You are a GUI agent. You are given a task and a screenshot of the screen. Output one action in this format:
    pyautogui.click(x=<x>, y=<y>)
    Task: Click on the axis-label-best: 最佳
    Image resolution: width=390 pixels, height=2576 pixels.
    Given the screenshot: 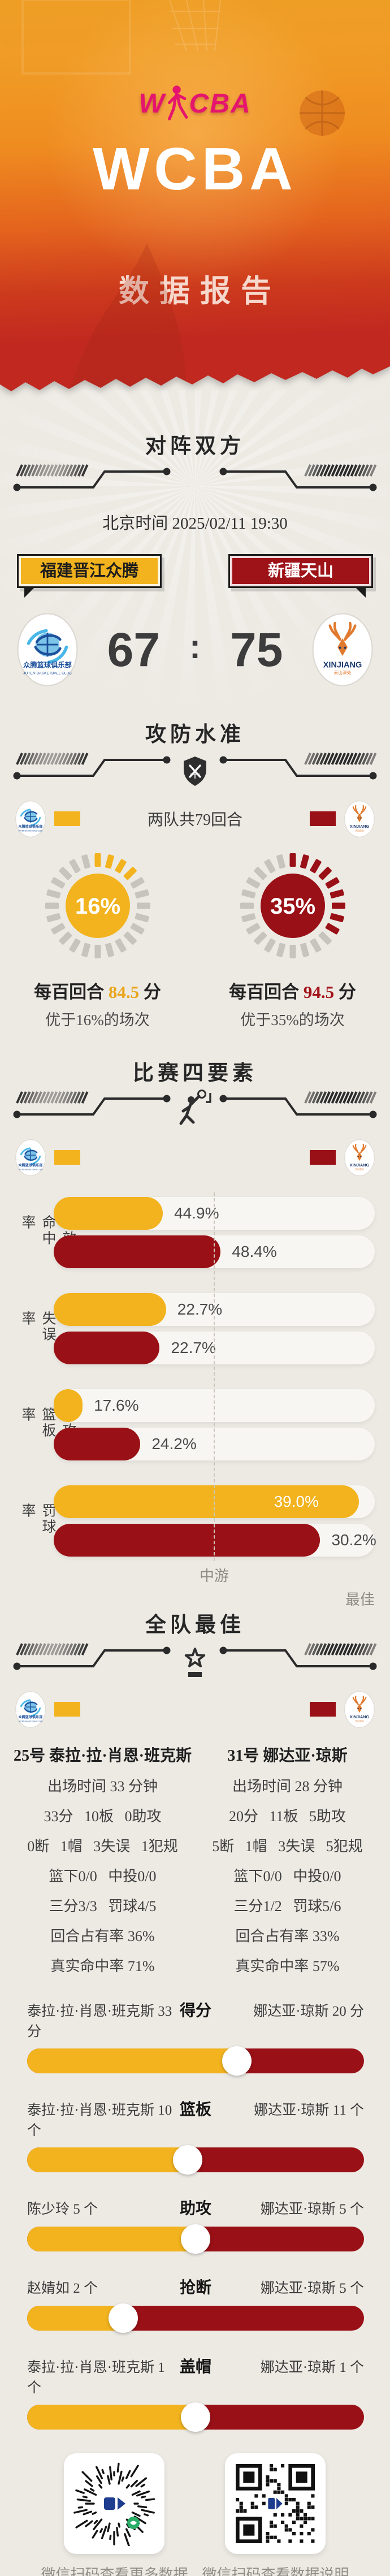 What is the action you would take?
    pyautogui.click(x=360, y=1599)
    